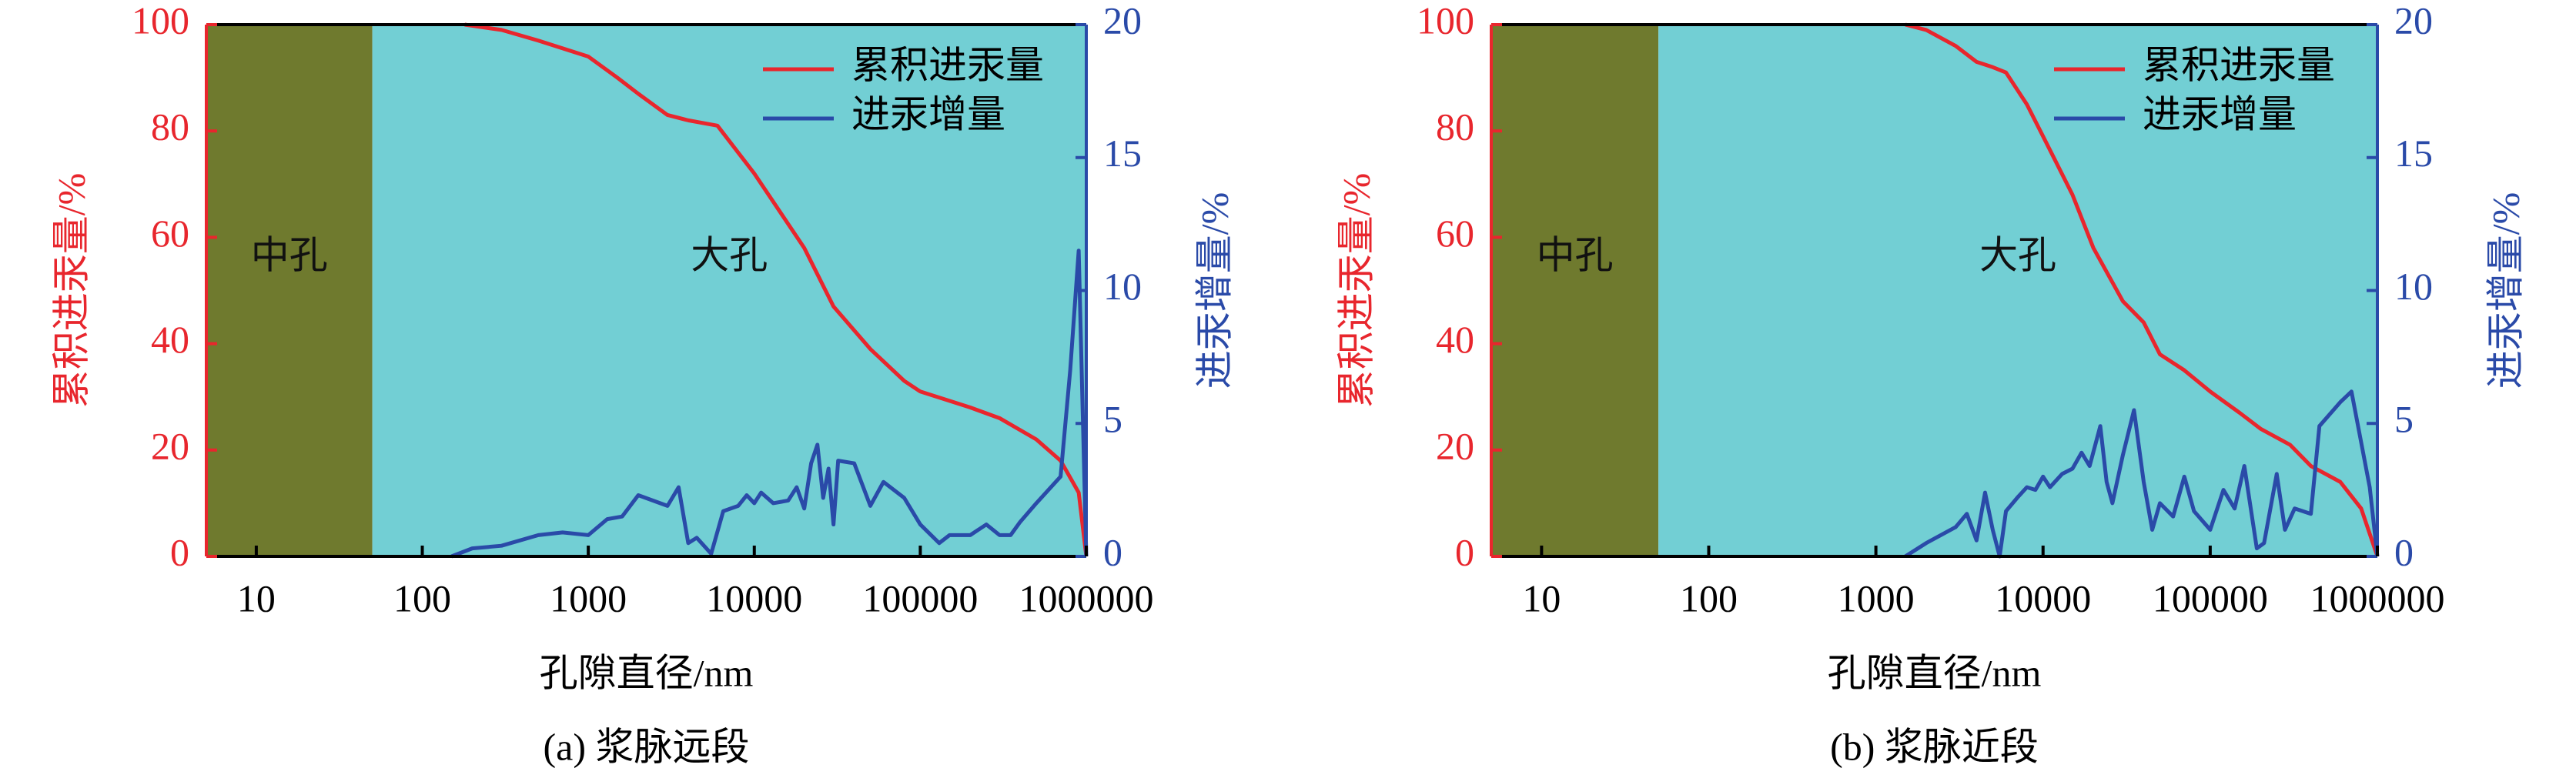 The image size is (2576, 778). Describe the element at coordinates (1935, 746) in the screenshot. I see `caption: (b) 浆脉近段` at that location.